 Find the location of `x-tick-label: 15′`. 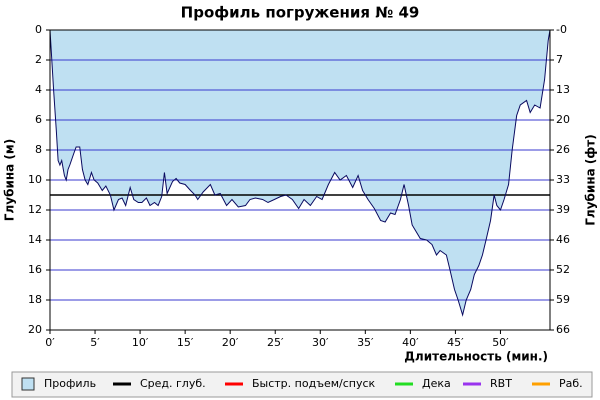

x-tick-label: 15′ is located at coordinates (185, 342).